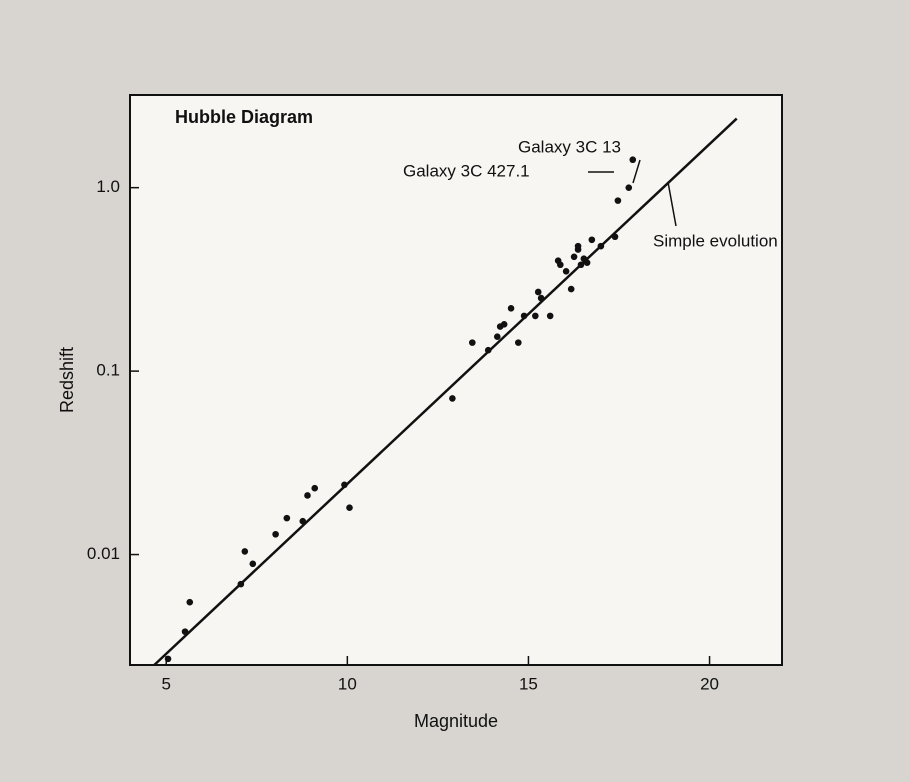 Image resolution: width=910 pixels, height=782 pixels. What do you see at coordinates (347, 683) in the screenshot?
I see `x-tick-label: 10` at bounding box center [347, 683].